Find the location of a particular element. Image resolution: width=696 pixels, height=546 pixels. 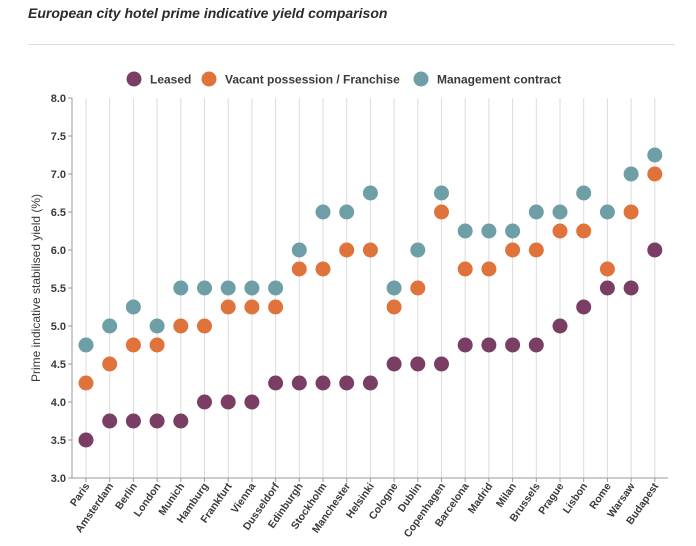

point-leased-frankfurt is located at coordinates (228, 402).